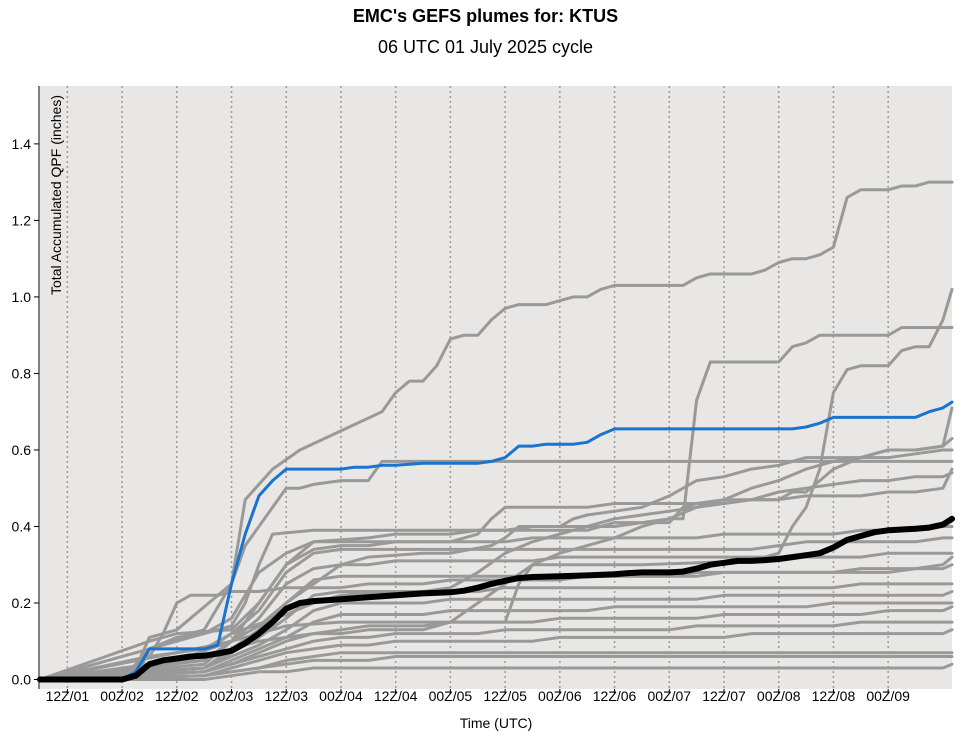  What do you see at coordinates (26, 387) in the screenshot?
I see `y-axis: 0.0 0.2 0.4 0.6 0.8 1.0 1.2 1.4` at bounding box center [26, 387].